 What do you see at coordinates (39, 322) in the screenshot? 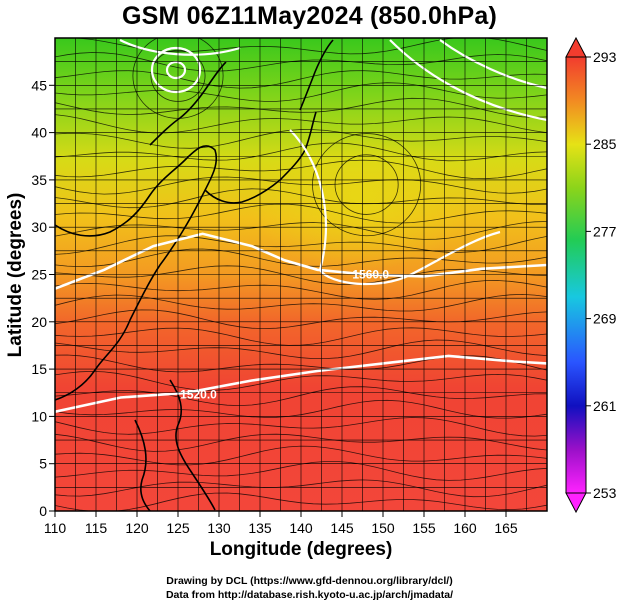
I see `y-tick-label: 20` at bounding box center [39, 322].